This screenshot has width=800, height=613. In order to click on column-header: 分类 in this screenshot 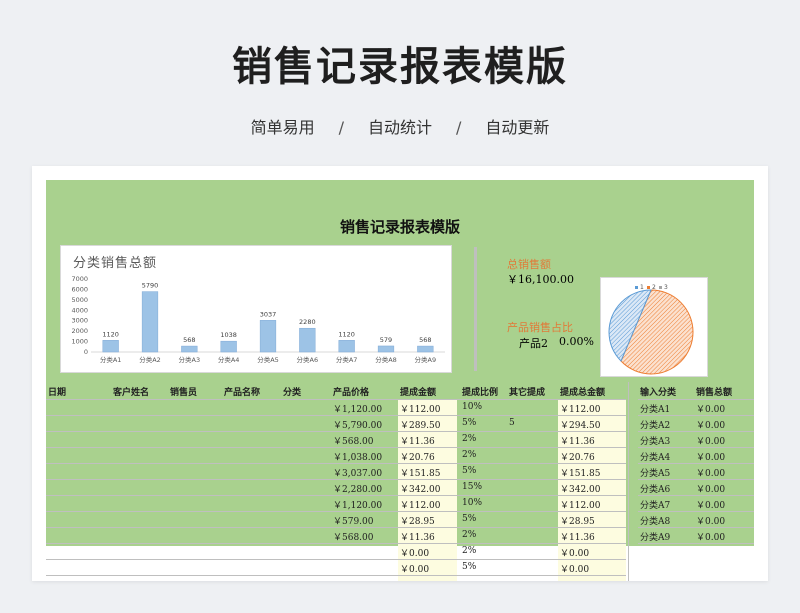, I will do `click(292, 393)`.